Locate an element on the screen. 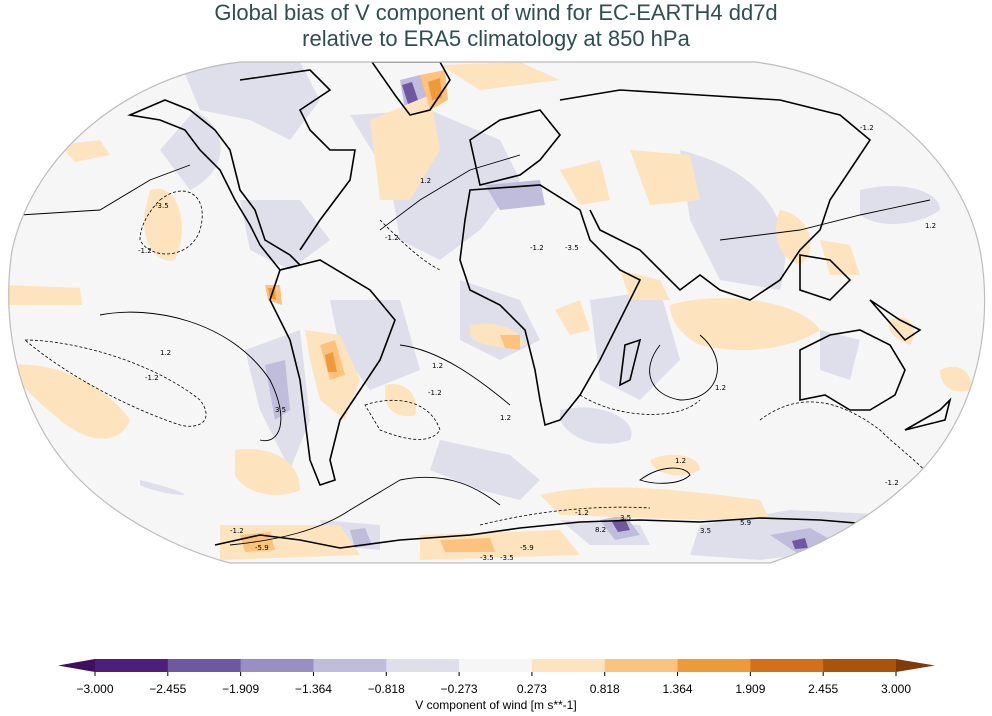 This screenshot has width=992, height=716. colorbar-tick-label: 2.455 is located at coordinates (823, 689).